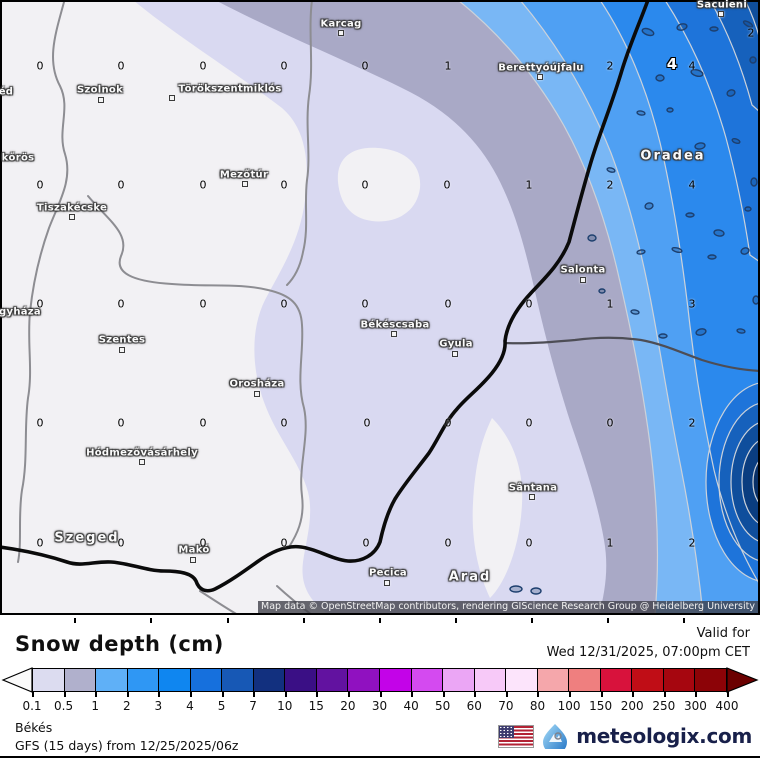 The width and height of the screenshot is (760, 760). I want to click on city-label: Tiszakécske, so click(72, 208).